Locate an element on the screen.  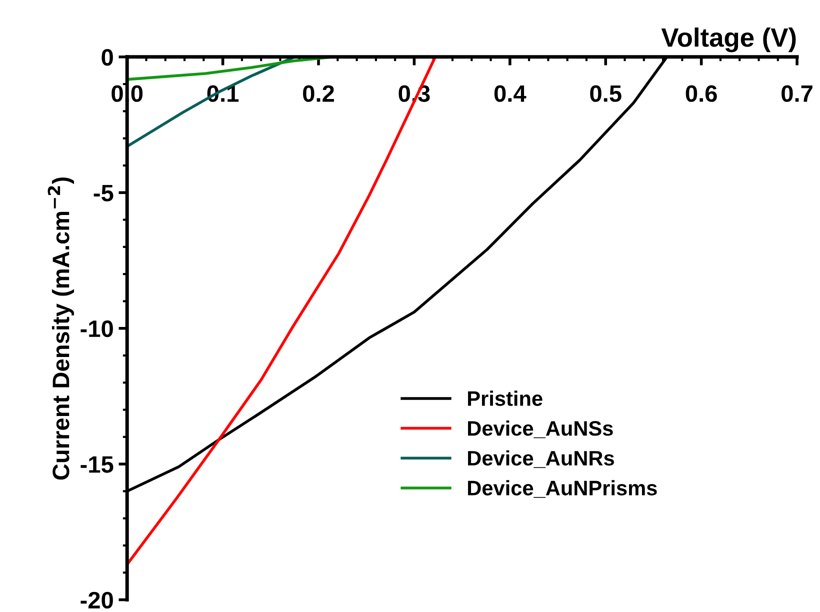
x-tick-label: 0.2 is located at coordinates (318, 93).